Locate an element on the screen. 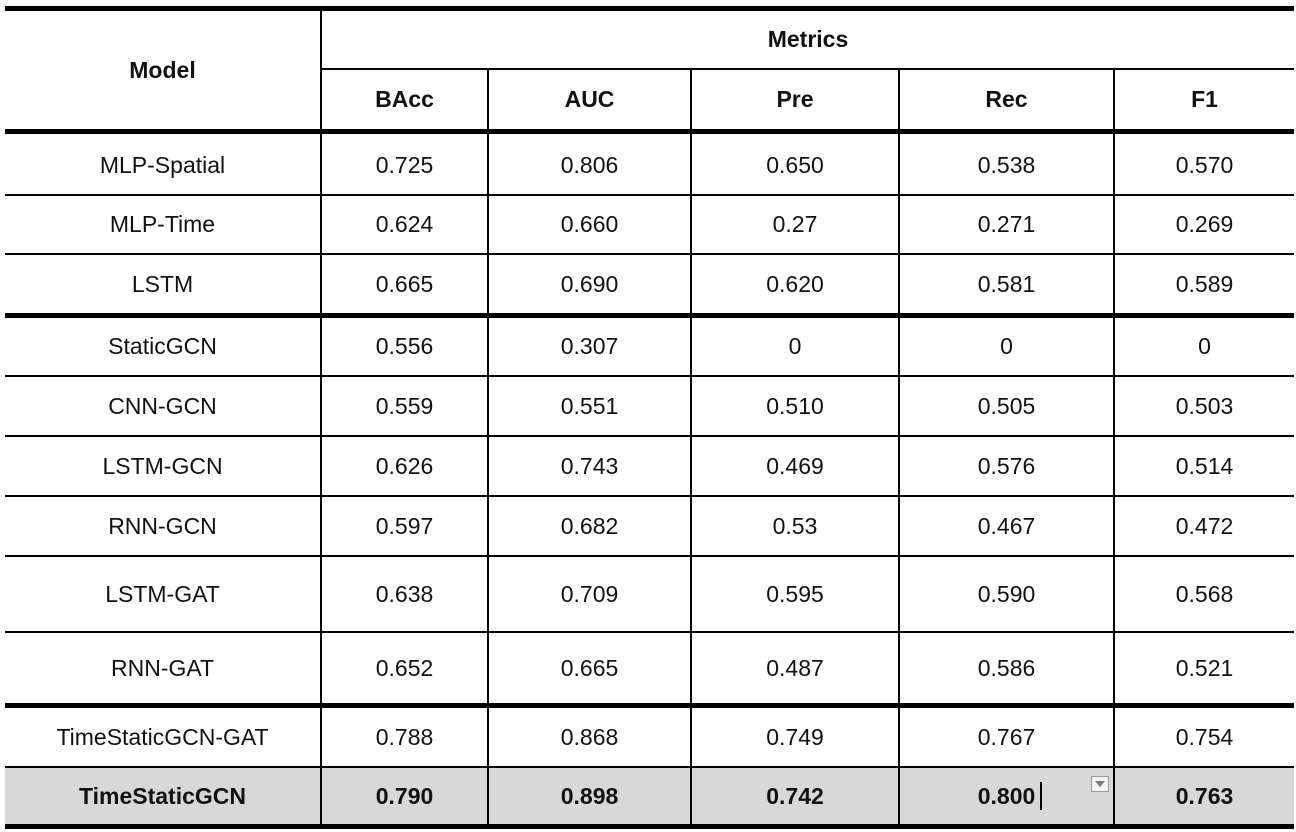  metric-cell-auc: 0.806 is located at coordinates (589, 164).